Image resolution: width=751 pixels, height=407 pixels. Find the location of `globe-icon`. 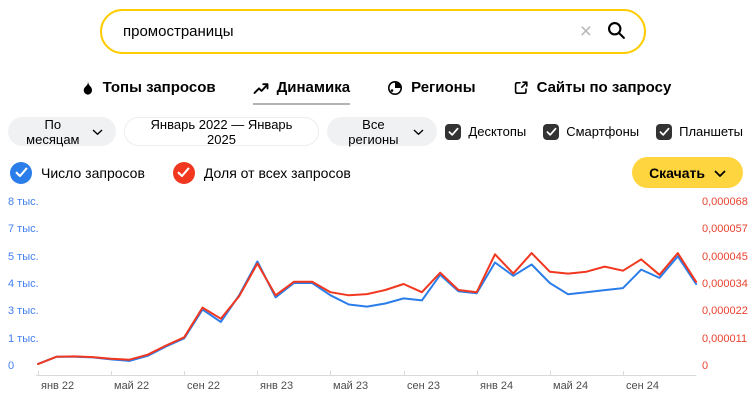

globe-icon is located at coordinates (395, 88).